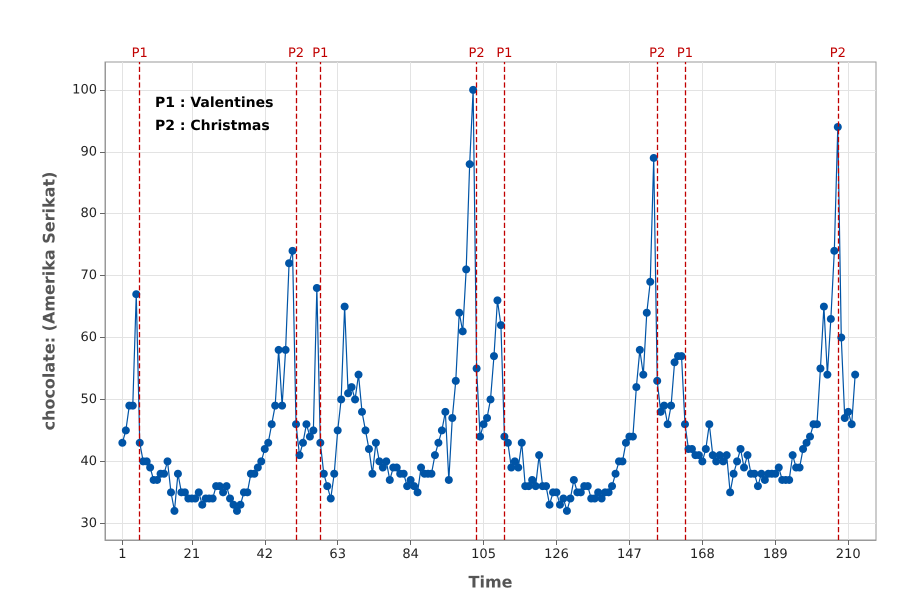 This screenshot has width=904, height=605. I want to click on y-tick-label: 40, so click(88, 461).